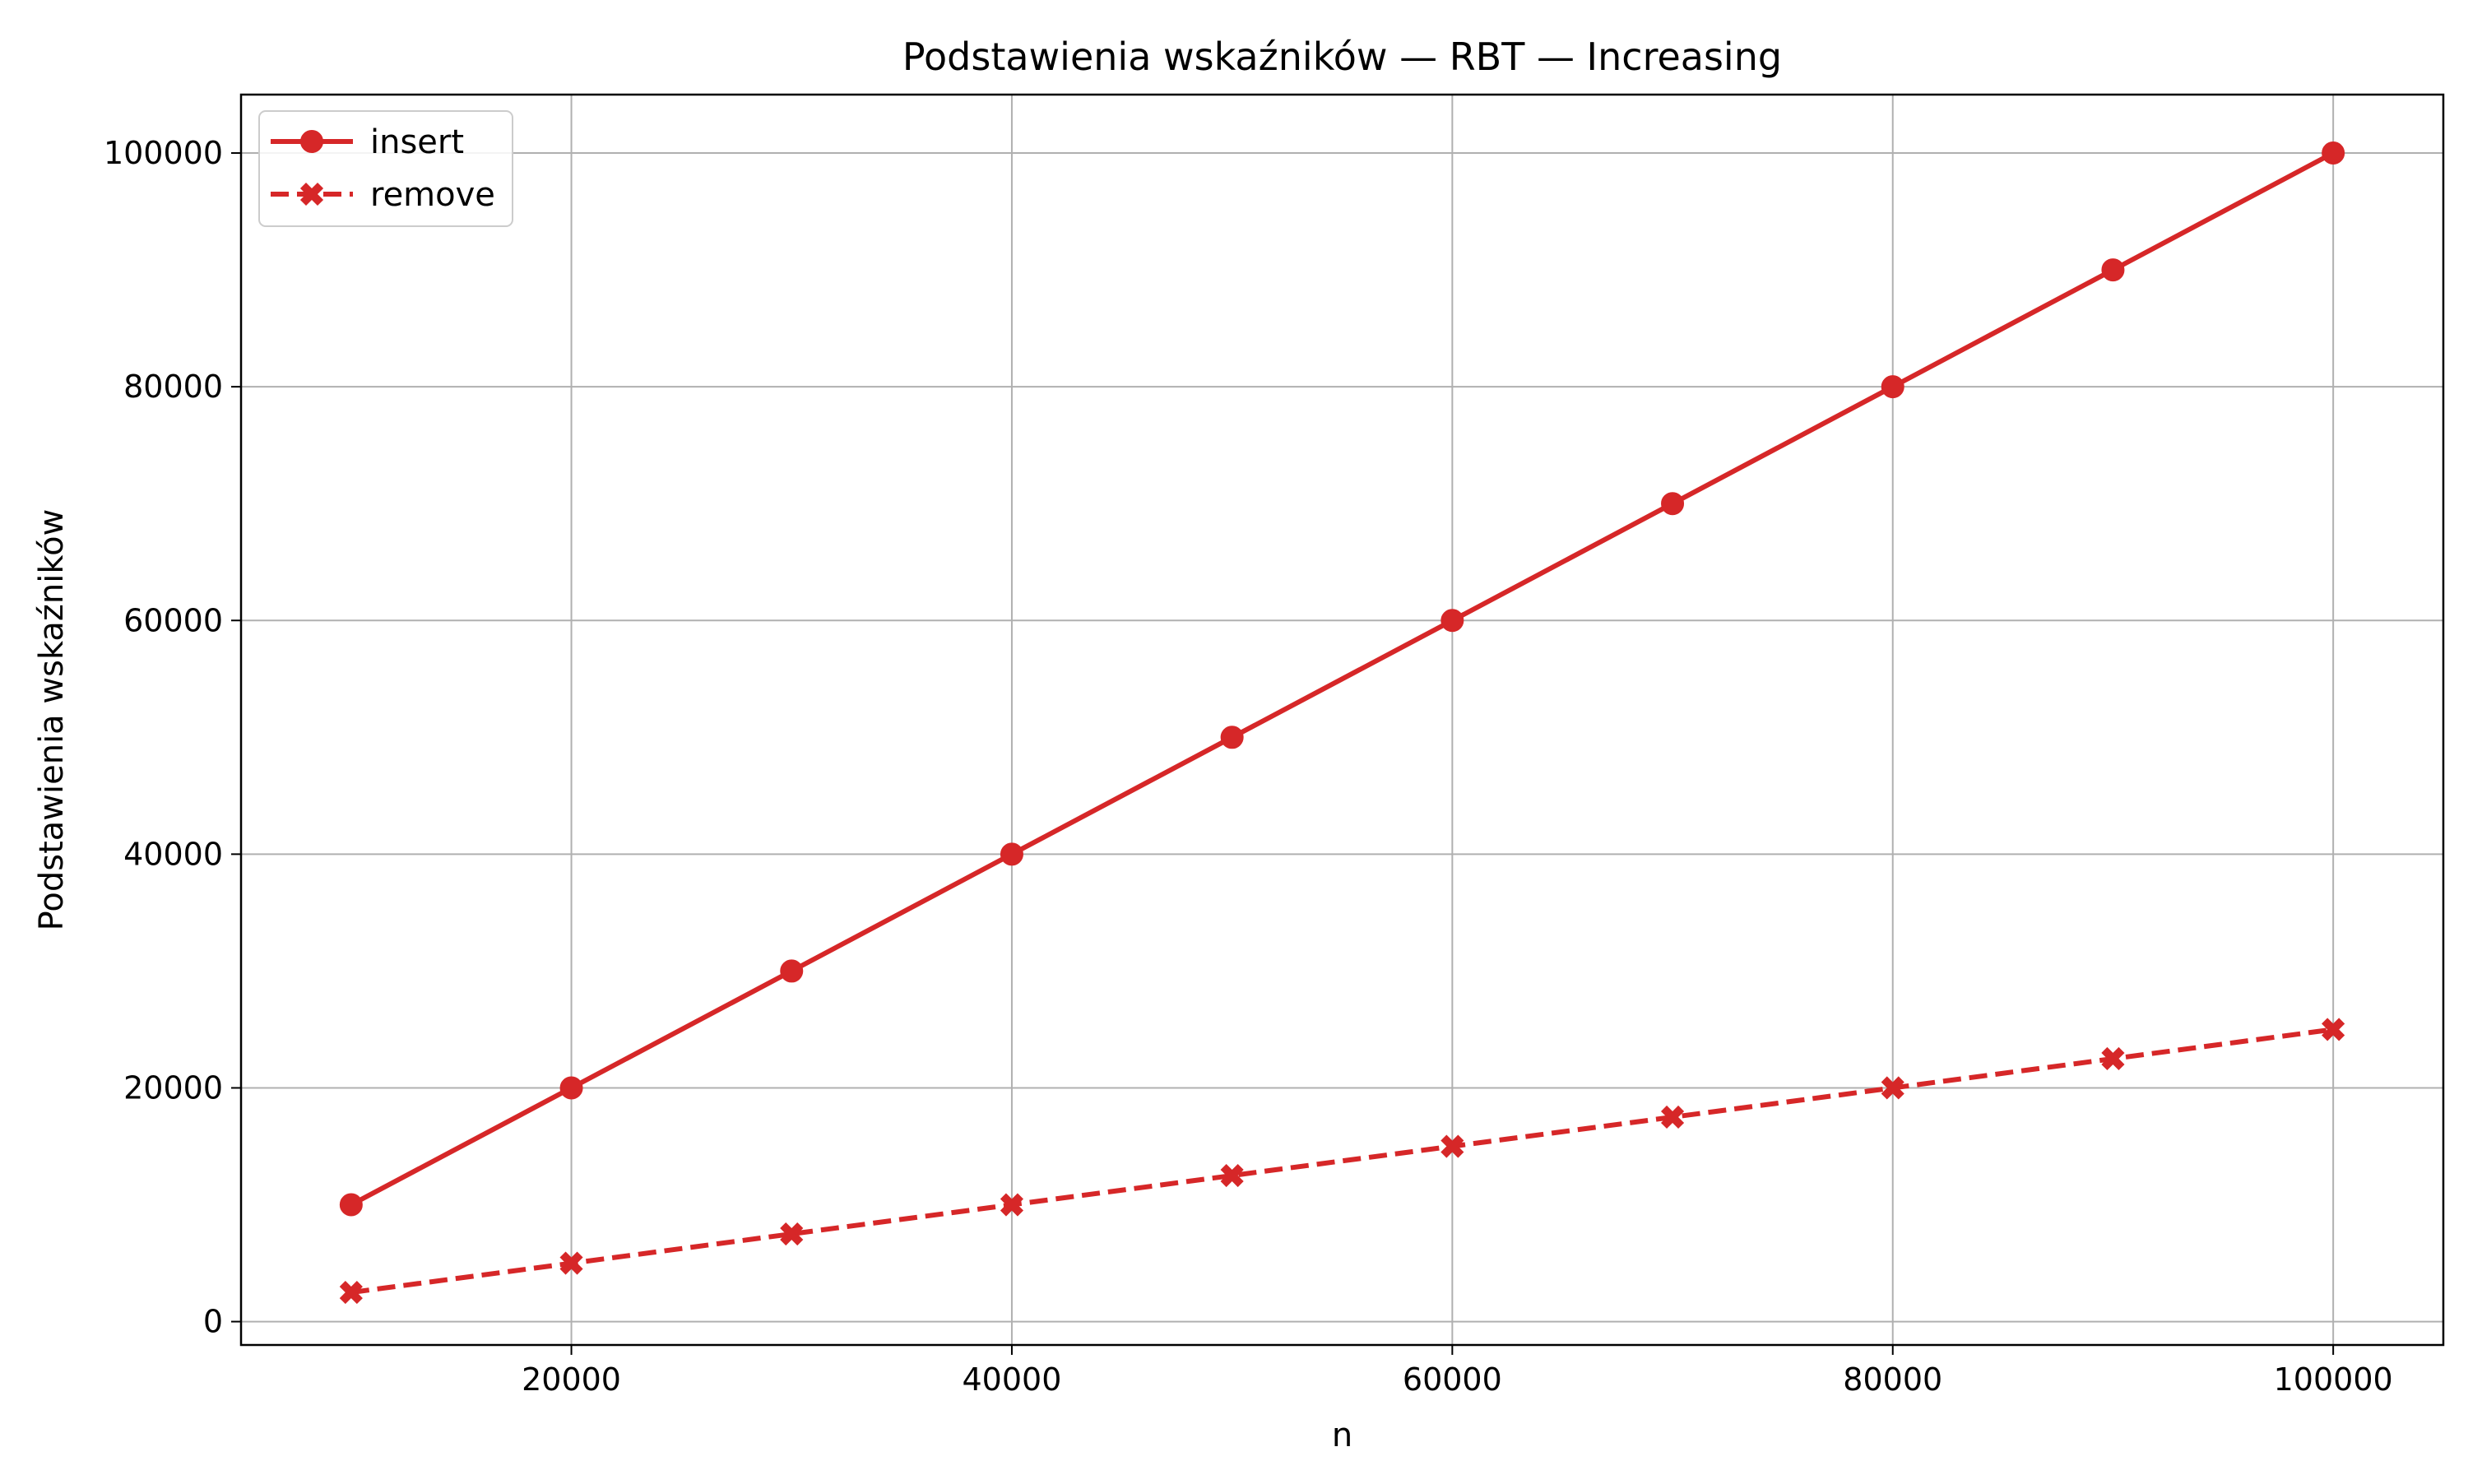 This screenshot has width=2468, height=1484. I want to click on x-tick-label: 100000, so click(2333, 1379).